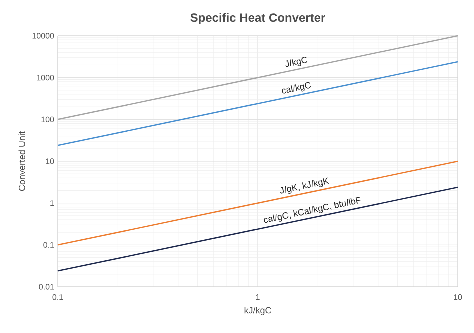 The height and width of the screenshot is (333, 474). Describe the element at coordinates (58, 297) in the screenshot. I see `x-tick-label: 0.1` at that location.